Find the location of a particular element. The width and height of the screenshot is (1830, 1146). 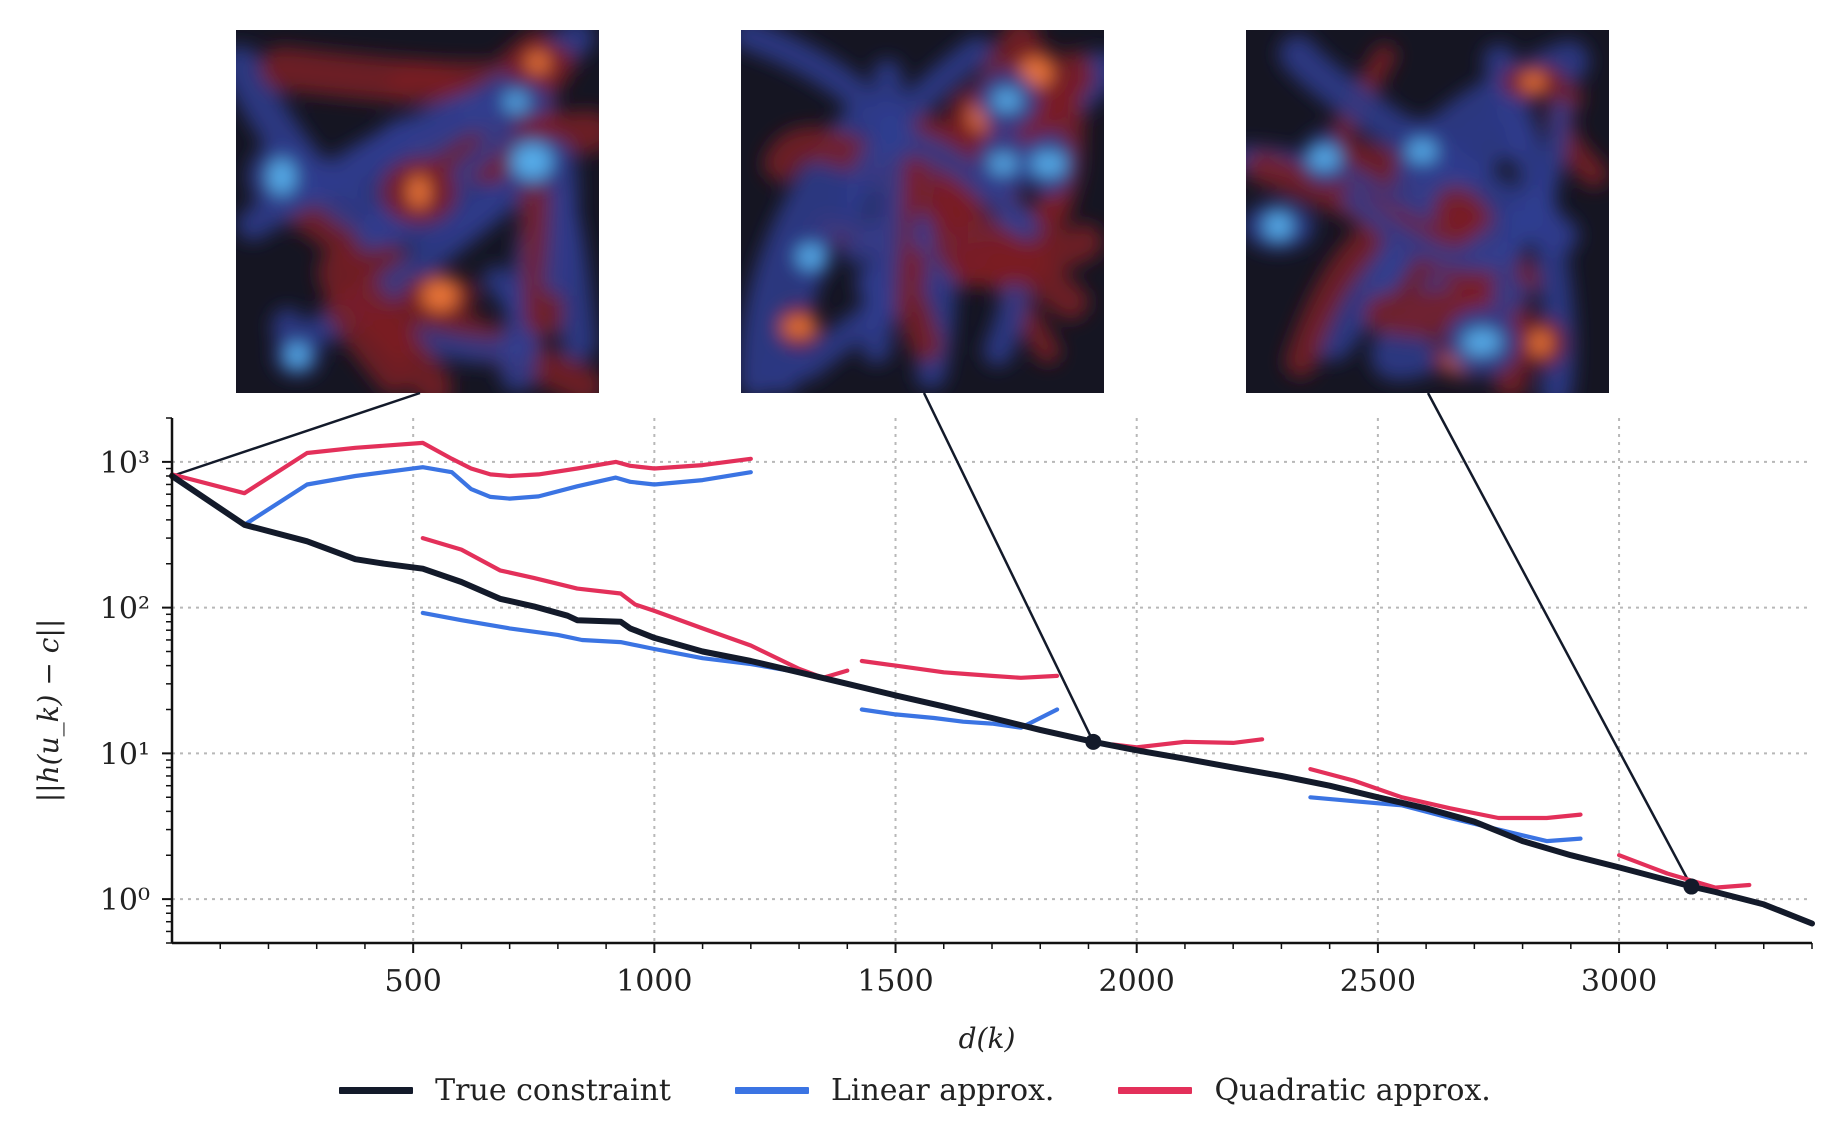

legend-label-linear: Linear approx. is located at coordinates (942, 1090).